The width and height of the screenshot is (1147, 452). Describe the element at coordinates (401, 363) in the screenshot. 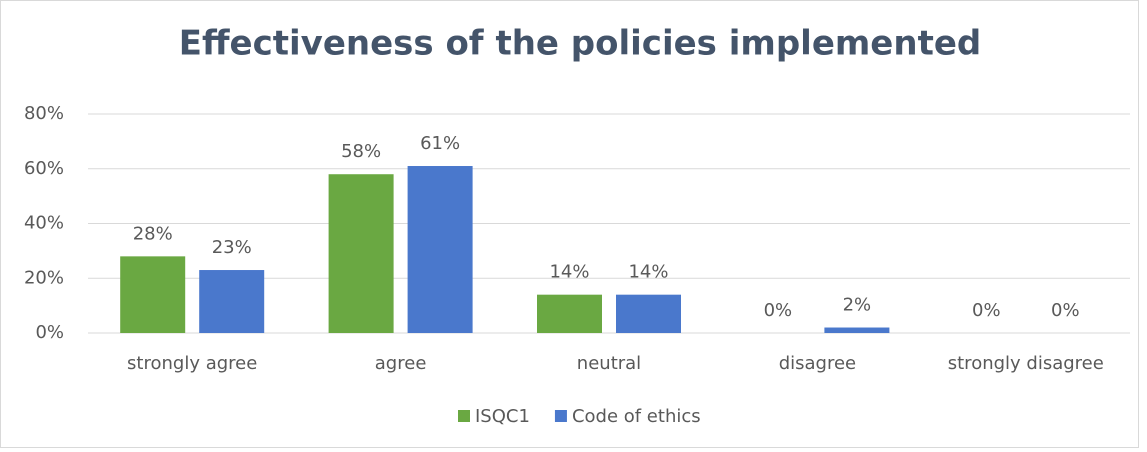

I see `x-tick-label: agree` at that location.